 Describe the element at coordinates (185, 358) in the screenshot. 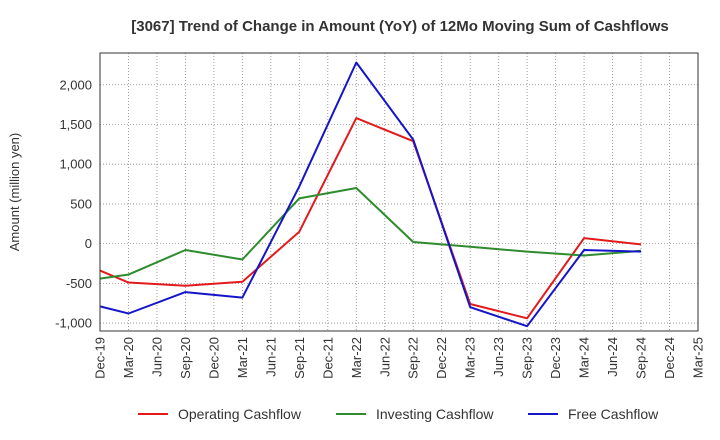

I see `x-tick-label: Sep-20` at that location.